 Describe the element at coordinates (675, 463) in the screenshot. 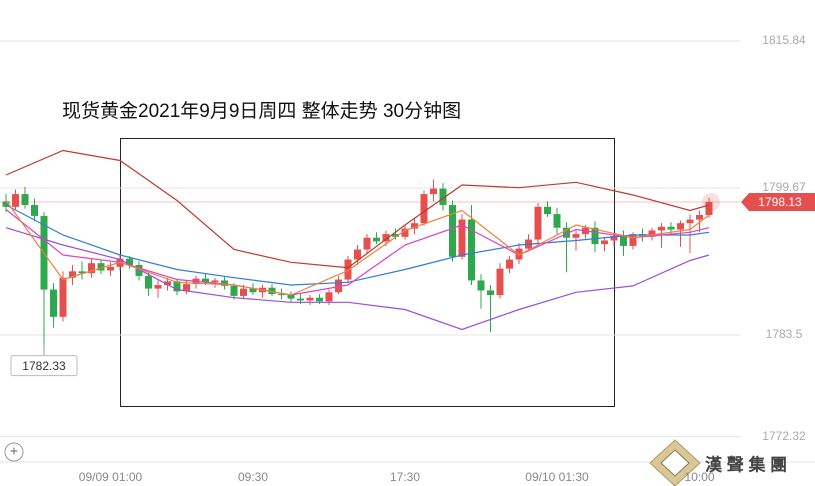

I see `logo-inner` at that location.